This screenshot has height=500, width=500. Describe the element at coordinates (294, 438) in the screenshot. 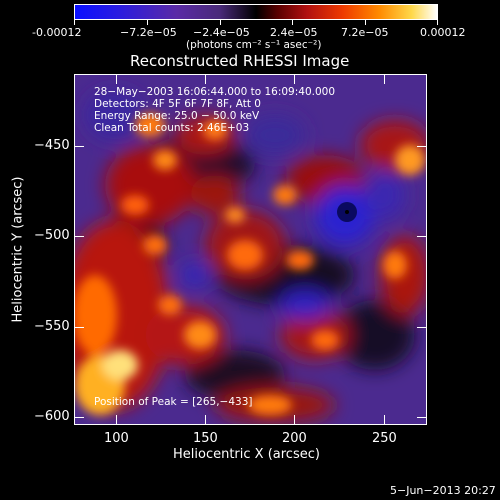

I see `x-tick-label: 200` at that location.